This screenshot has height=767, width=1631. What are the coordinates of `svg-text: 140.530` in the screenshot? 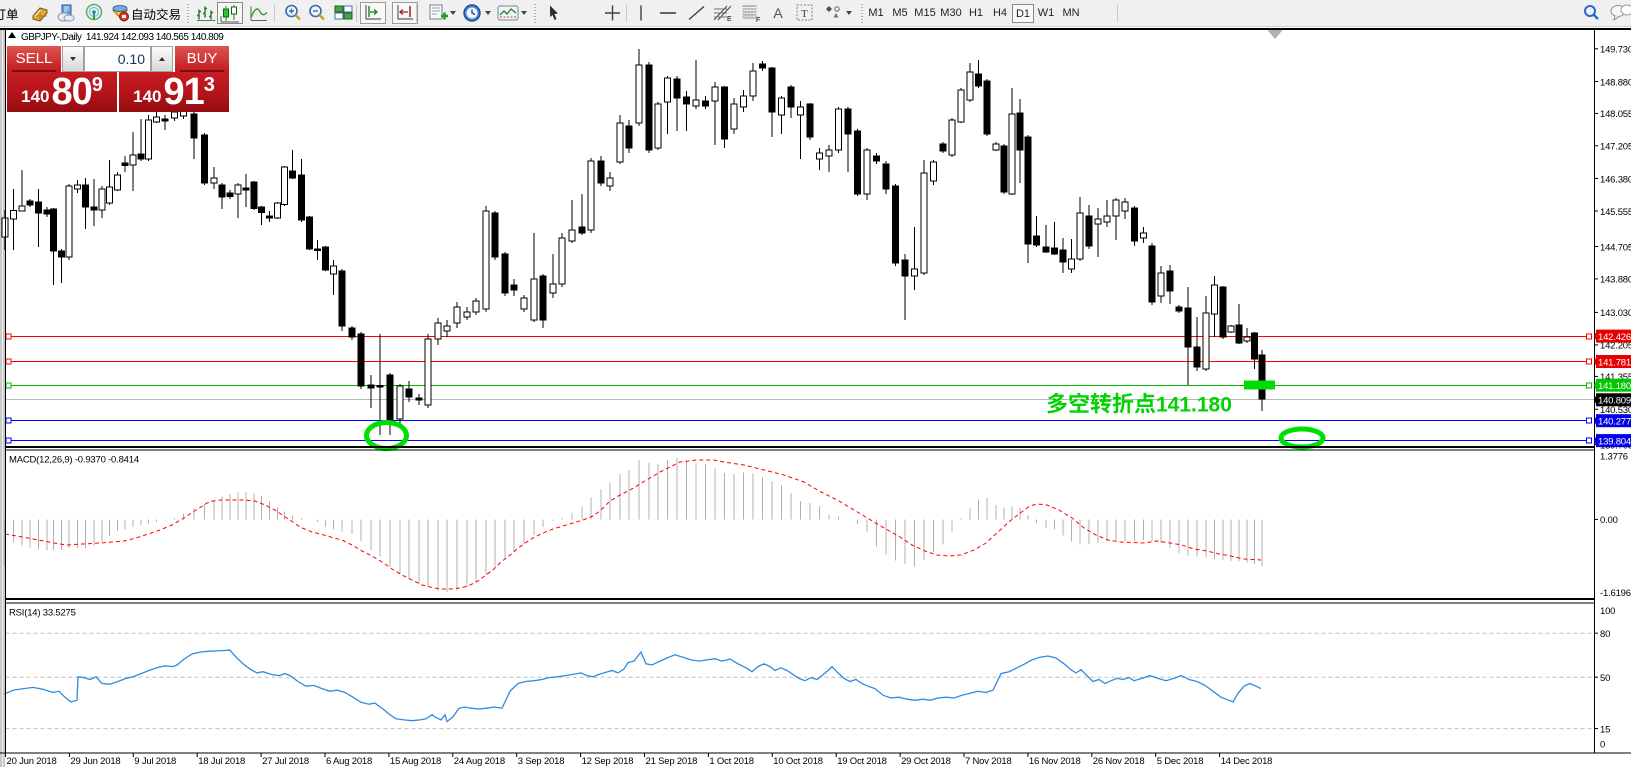 It's located at (1615, 410).